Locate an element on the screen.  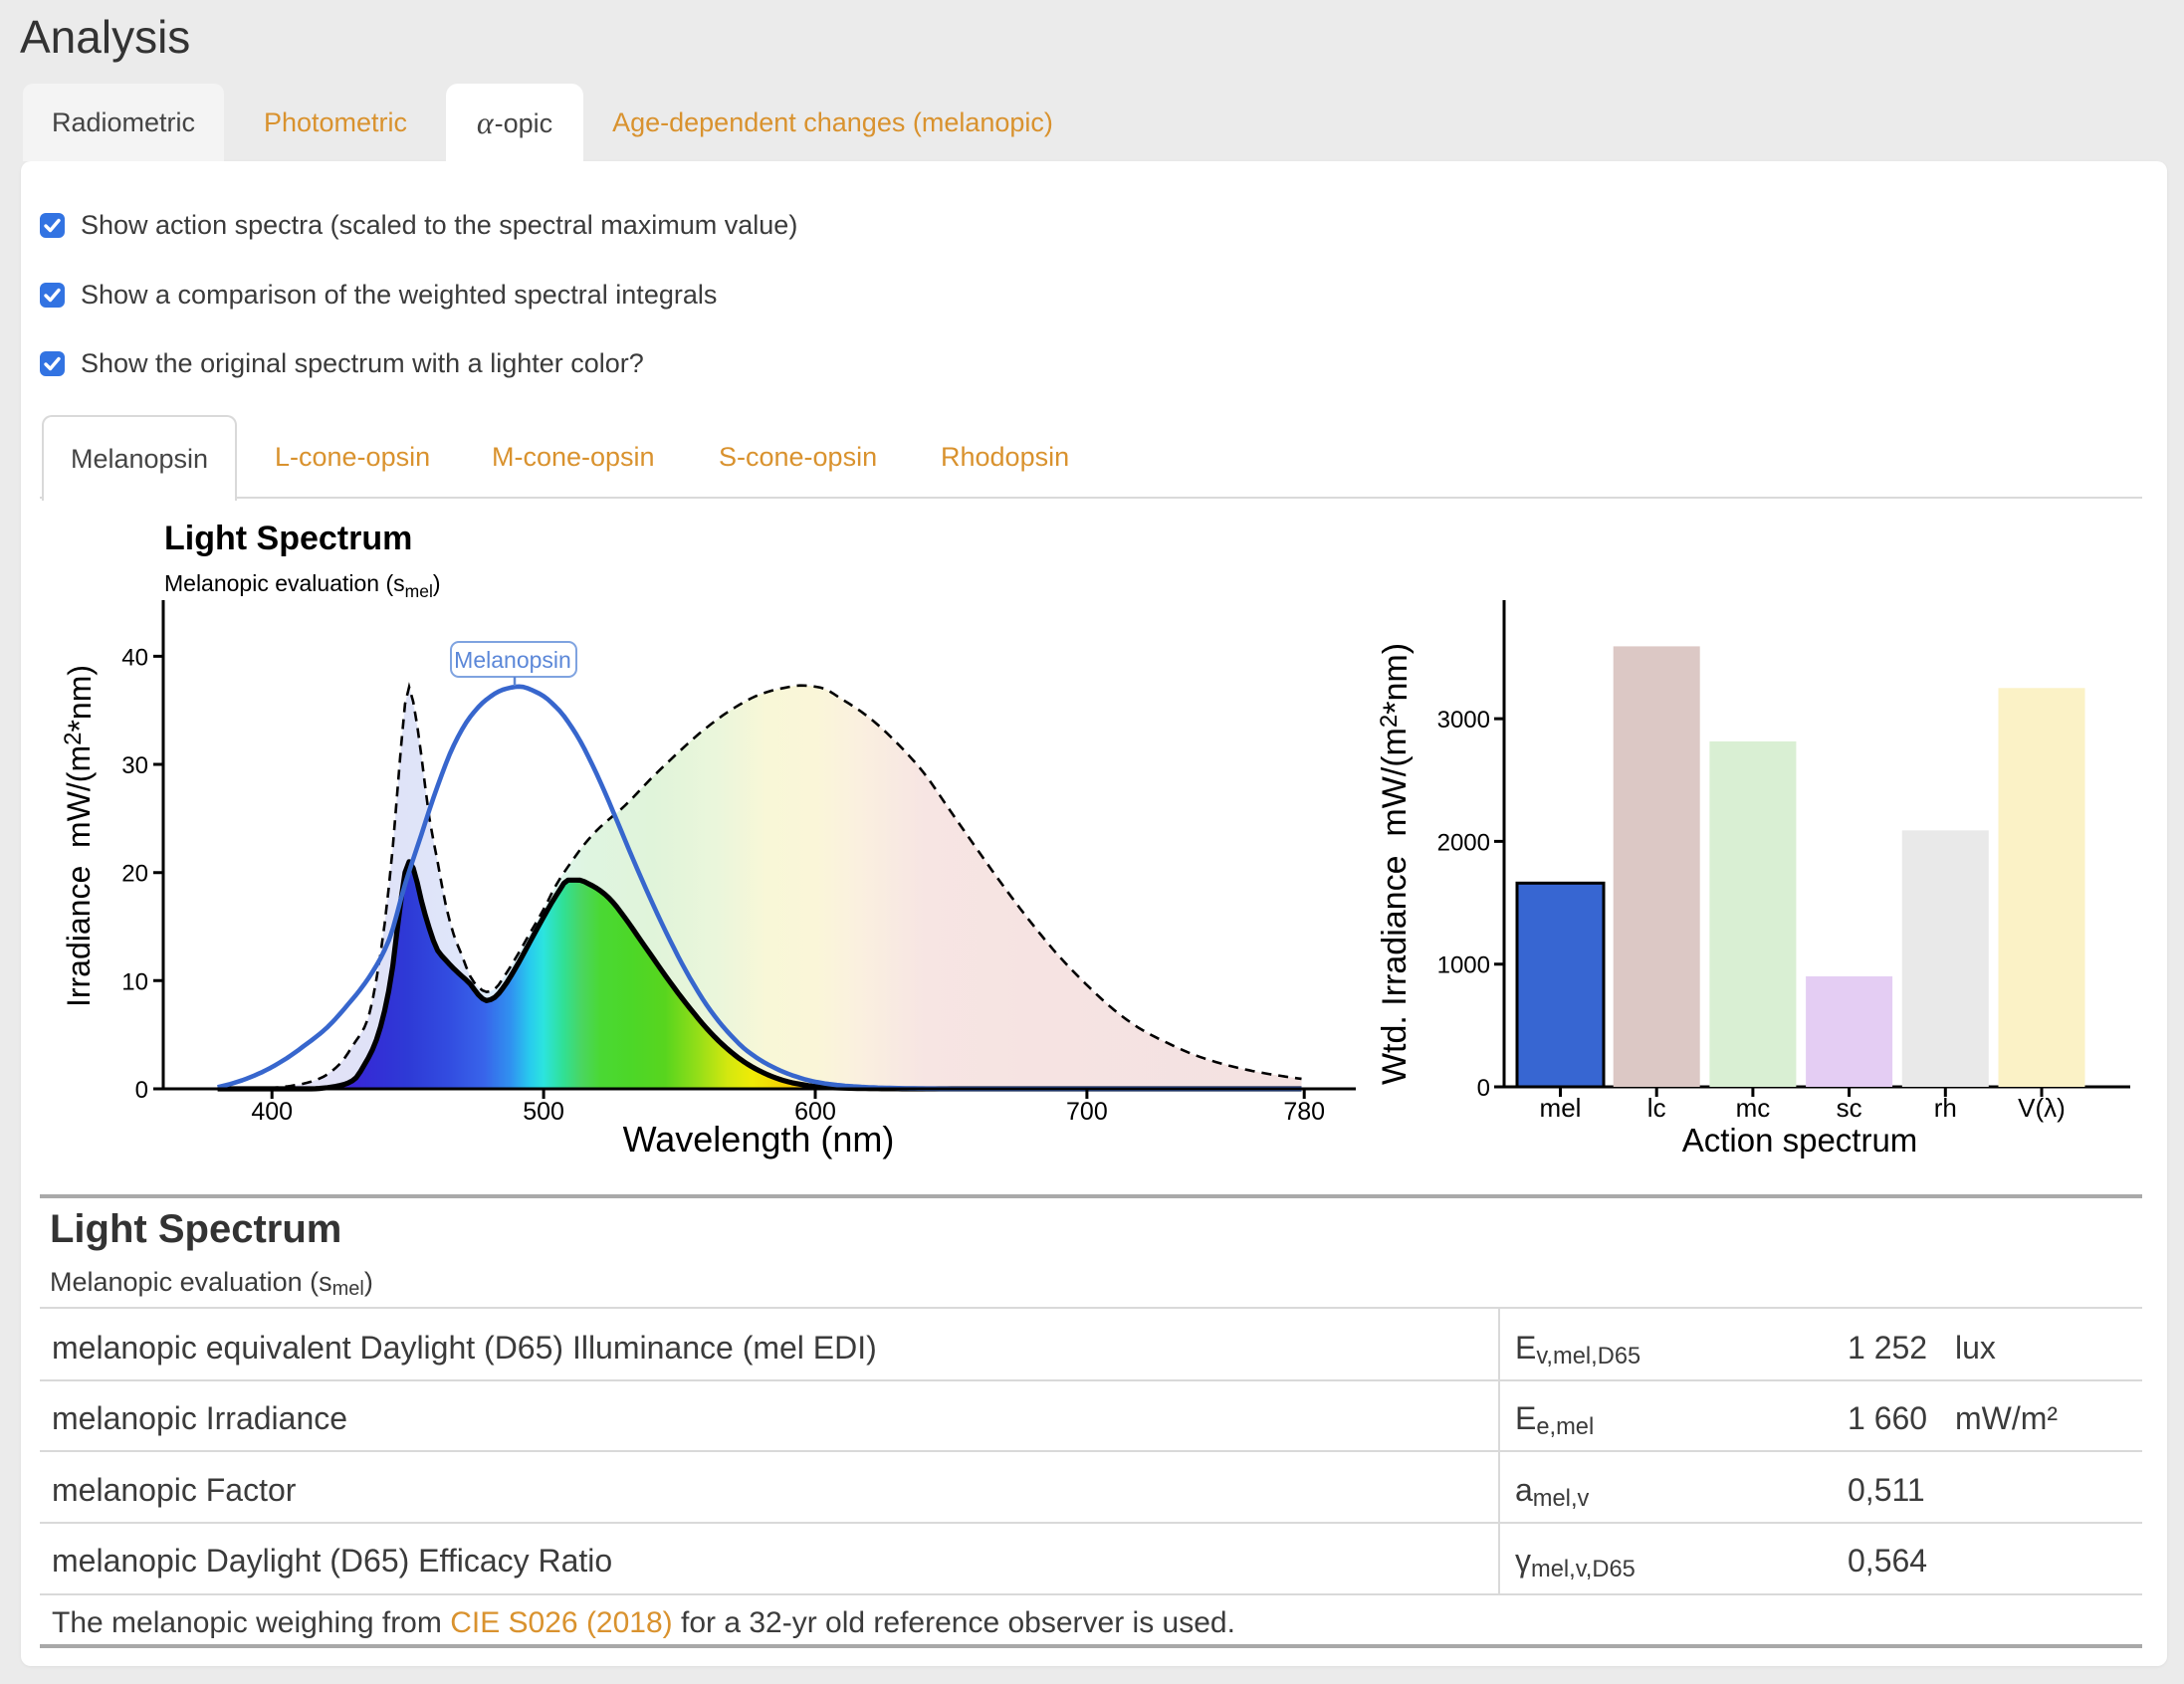
svg-text: Melanopic evaluation (smel) is located at coordinates (302, 585).